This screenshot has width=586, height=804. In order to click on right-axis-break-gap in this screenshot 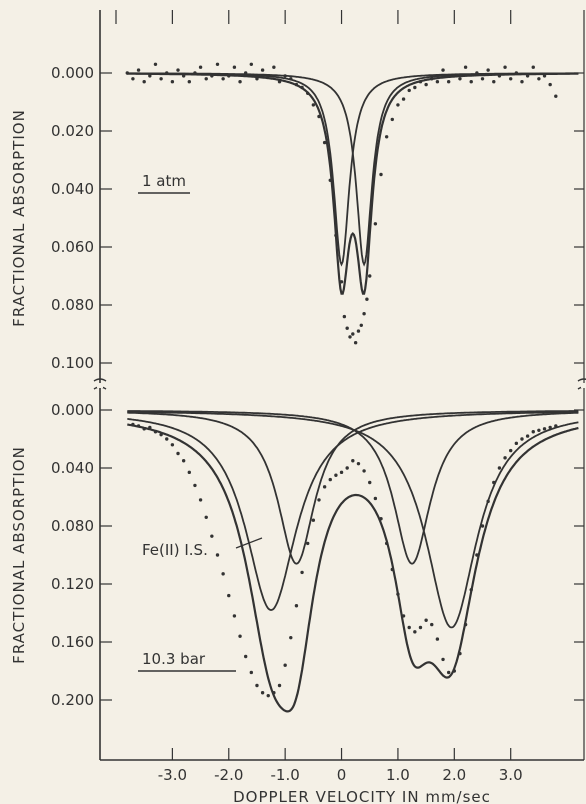, I will do `click(583, 385)`.